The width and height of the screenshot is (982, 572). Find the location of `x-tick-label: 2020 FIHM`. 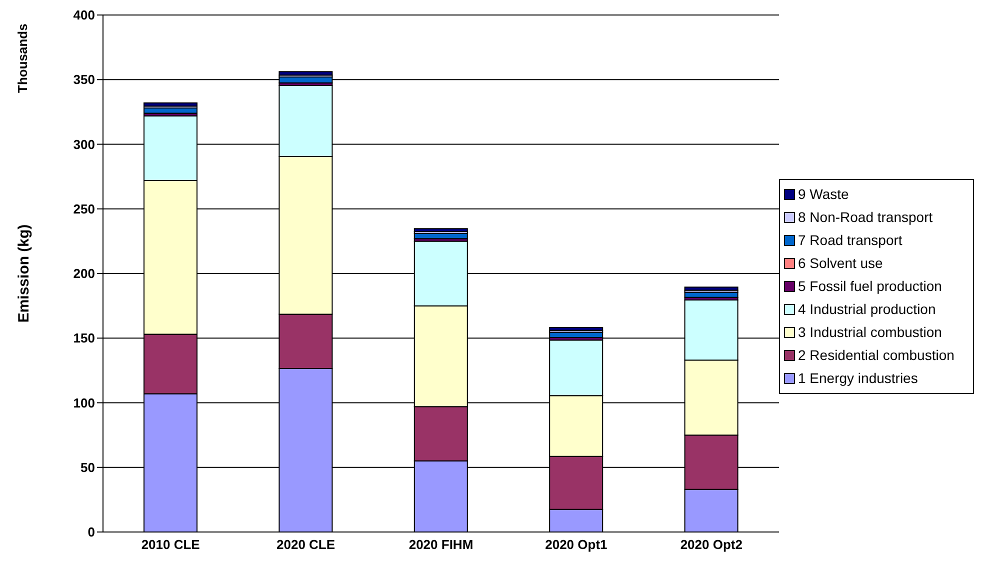

x-tick-label: 2020 FIHM is located at coordinates (441, 544).